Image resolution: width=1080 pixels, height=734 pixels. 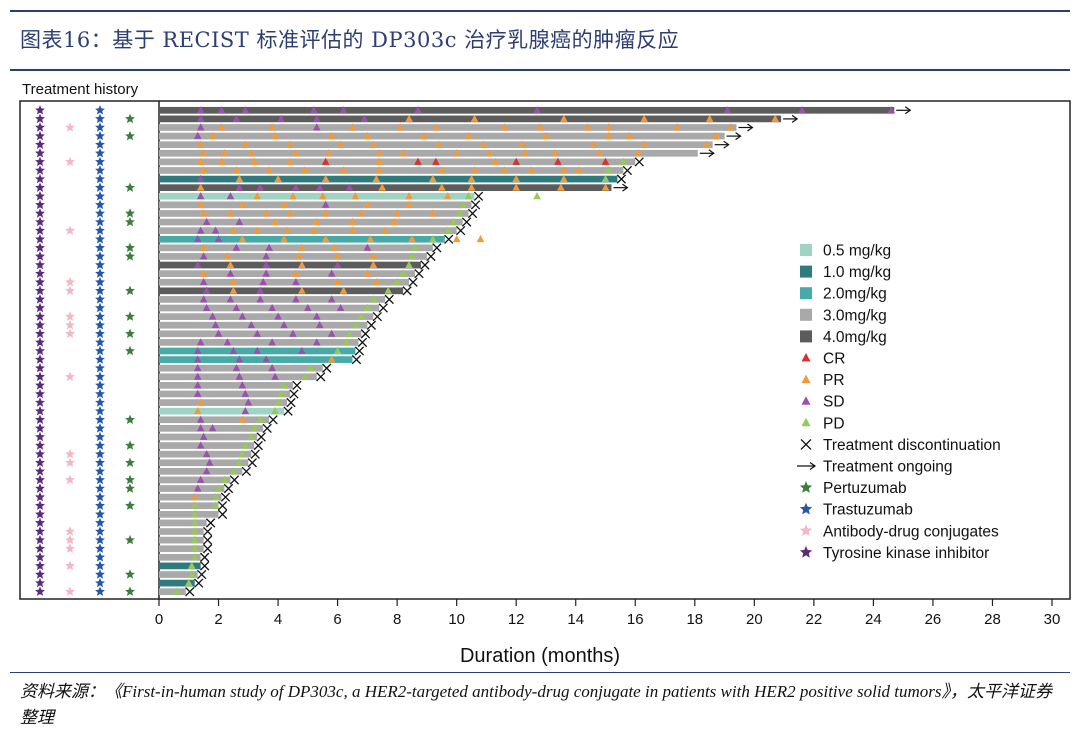 What do you see at coordinates (857, 272) in the screenshot?
I see `legend-1-0-mg-kg-label: 1.0 mg/kg` at bounding box center [857, 272].